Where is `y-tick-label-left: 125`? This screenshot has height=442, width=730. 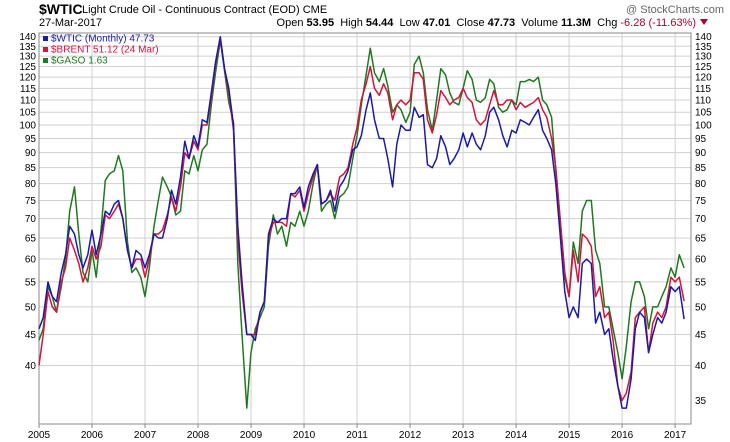 y-tick-label-left: 125 is located at coordinates (27, 67).